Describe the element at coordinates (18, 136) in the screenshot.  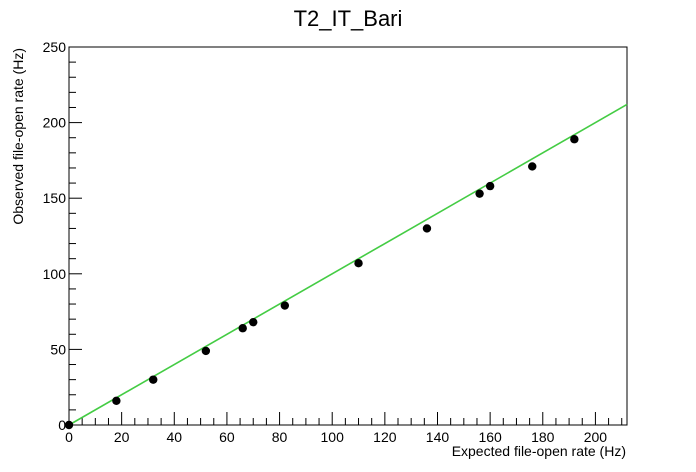
I see `y-axis-label: Observed file-open rate (Hz)` at that location.